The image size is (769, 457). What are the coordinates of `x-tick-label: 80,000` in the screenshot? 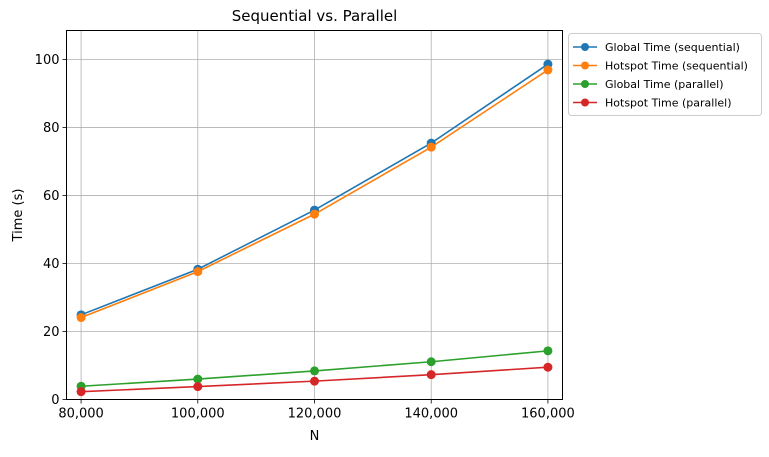 It's located at (81, 414).